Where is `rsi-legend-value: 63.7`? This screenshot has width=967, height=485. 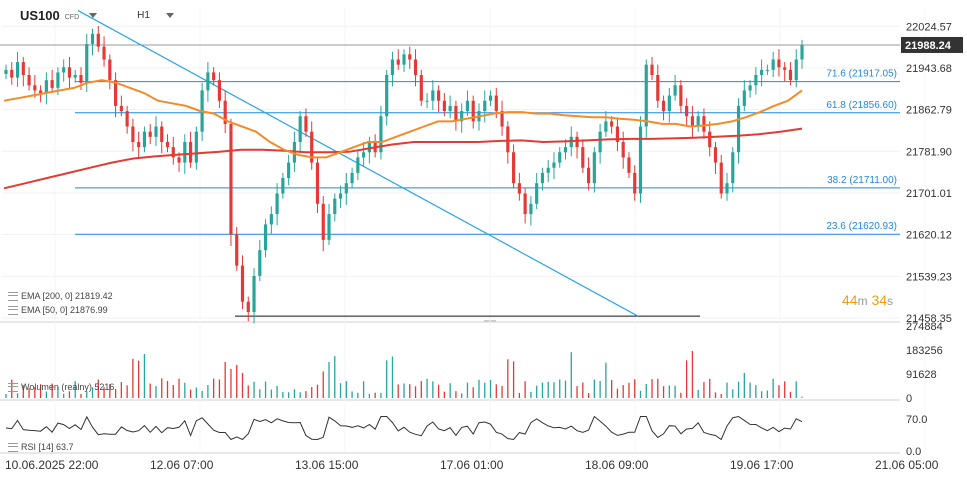 rsi-legend-value: 63.7 is located at coordinates (65, 447).